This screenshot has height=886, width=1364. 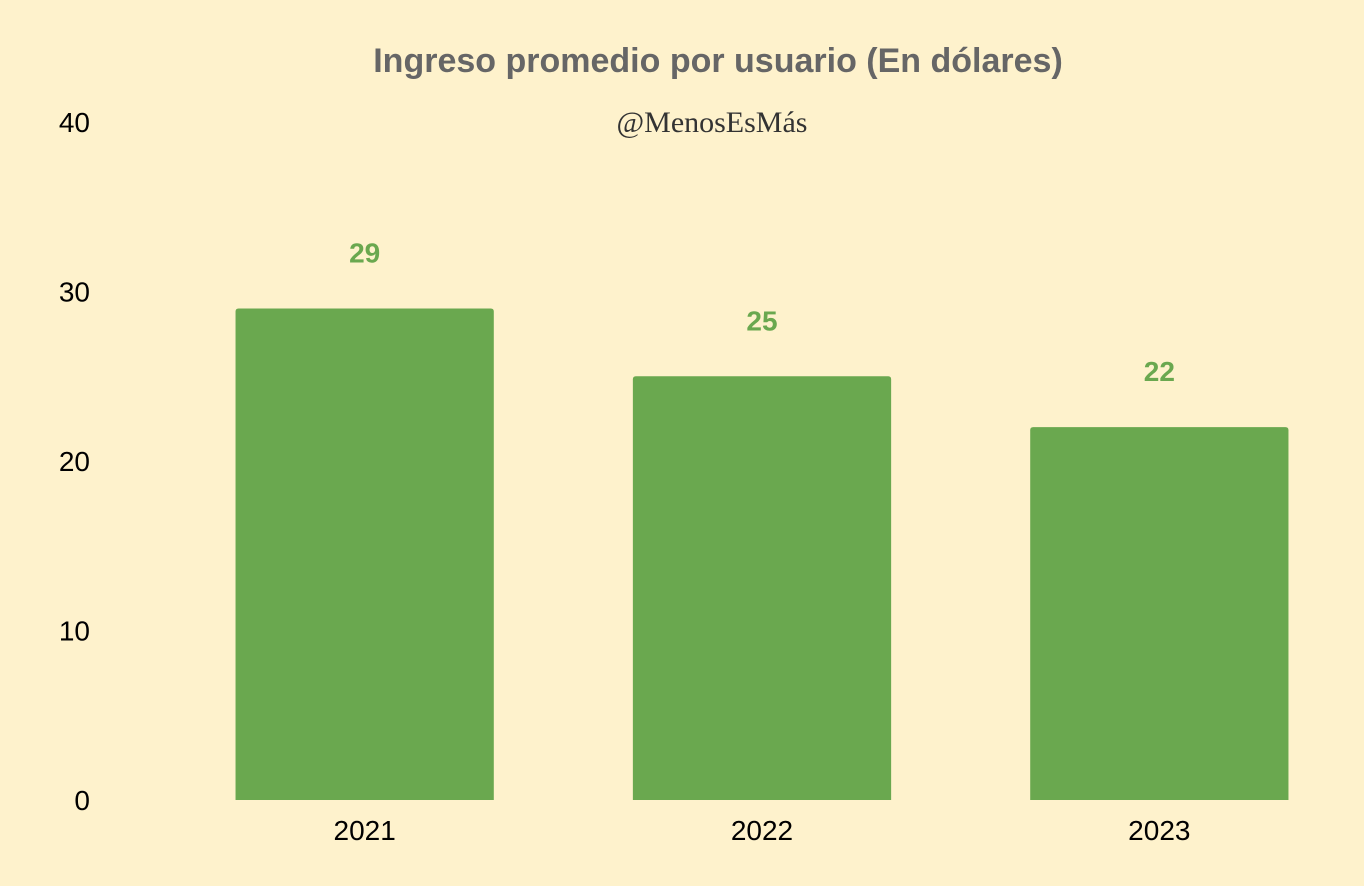 What do you see at coordinates (364, 554) in the screenshot?
I see `bar-2021` at bounding box center [364, 554].